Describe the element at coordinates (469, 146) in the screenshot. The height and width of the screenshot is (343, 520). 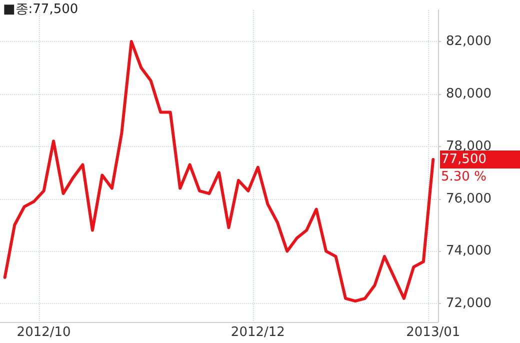
I see `y-tick-label: 78,000` at that location.